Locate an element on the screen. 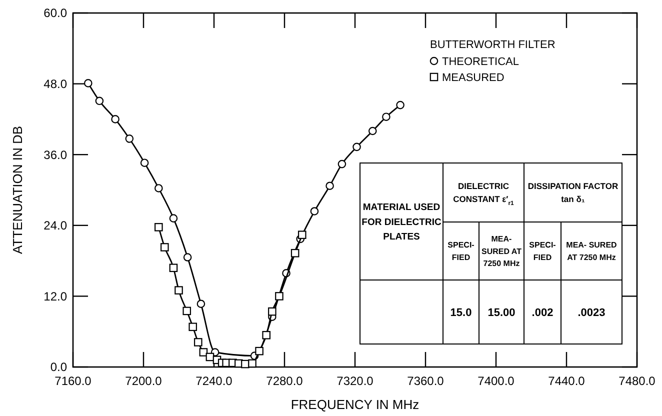 The width and height of the screenshot is (662, 416). annotation: DIELECTRIC CONSTANT ε′$_{r1}$ is located at coordinates (484, 194).